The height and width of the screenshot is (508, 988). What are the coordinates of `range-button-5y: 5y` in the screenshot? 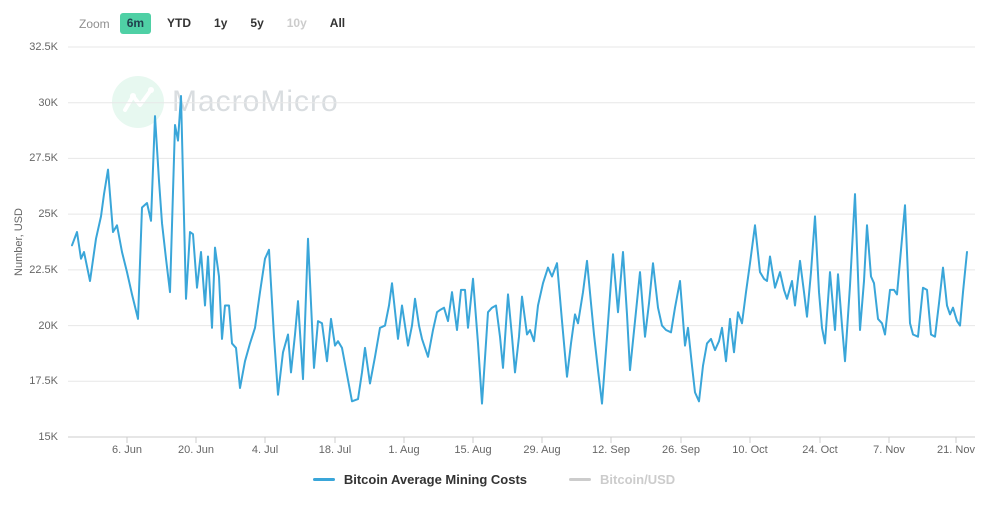 It's located at (256, 23).